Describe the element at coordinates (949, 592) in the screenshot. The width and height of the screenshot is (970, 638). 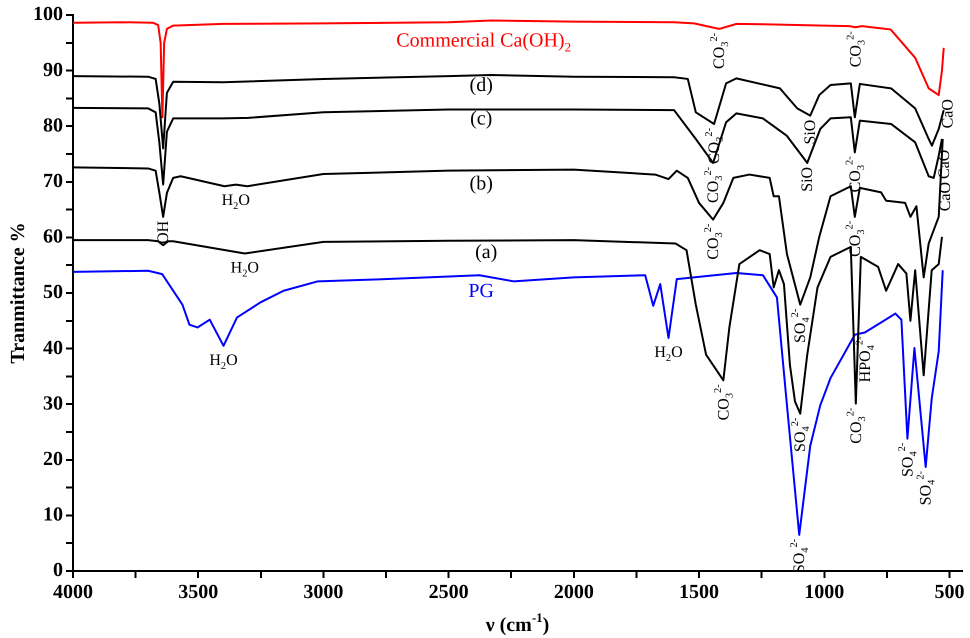
I see `x-tick-label: 500` at that location.